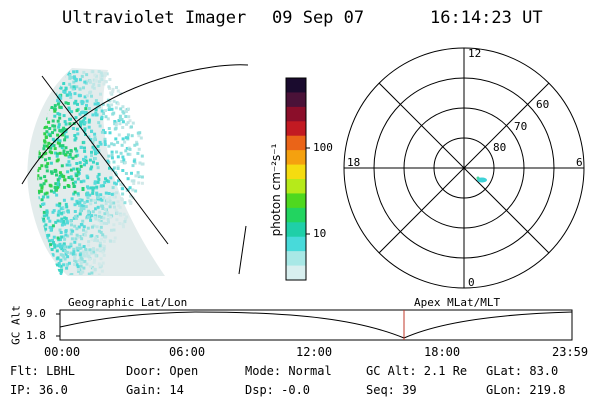  I want to click on colorbar-unit-label: photon cm⁻²s⁻¹, so click(276, 190).